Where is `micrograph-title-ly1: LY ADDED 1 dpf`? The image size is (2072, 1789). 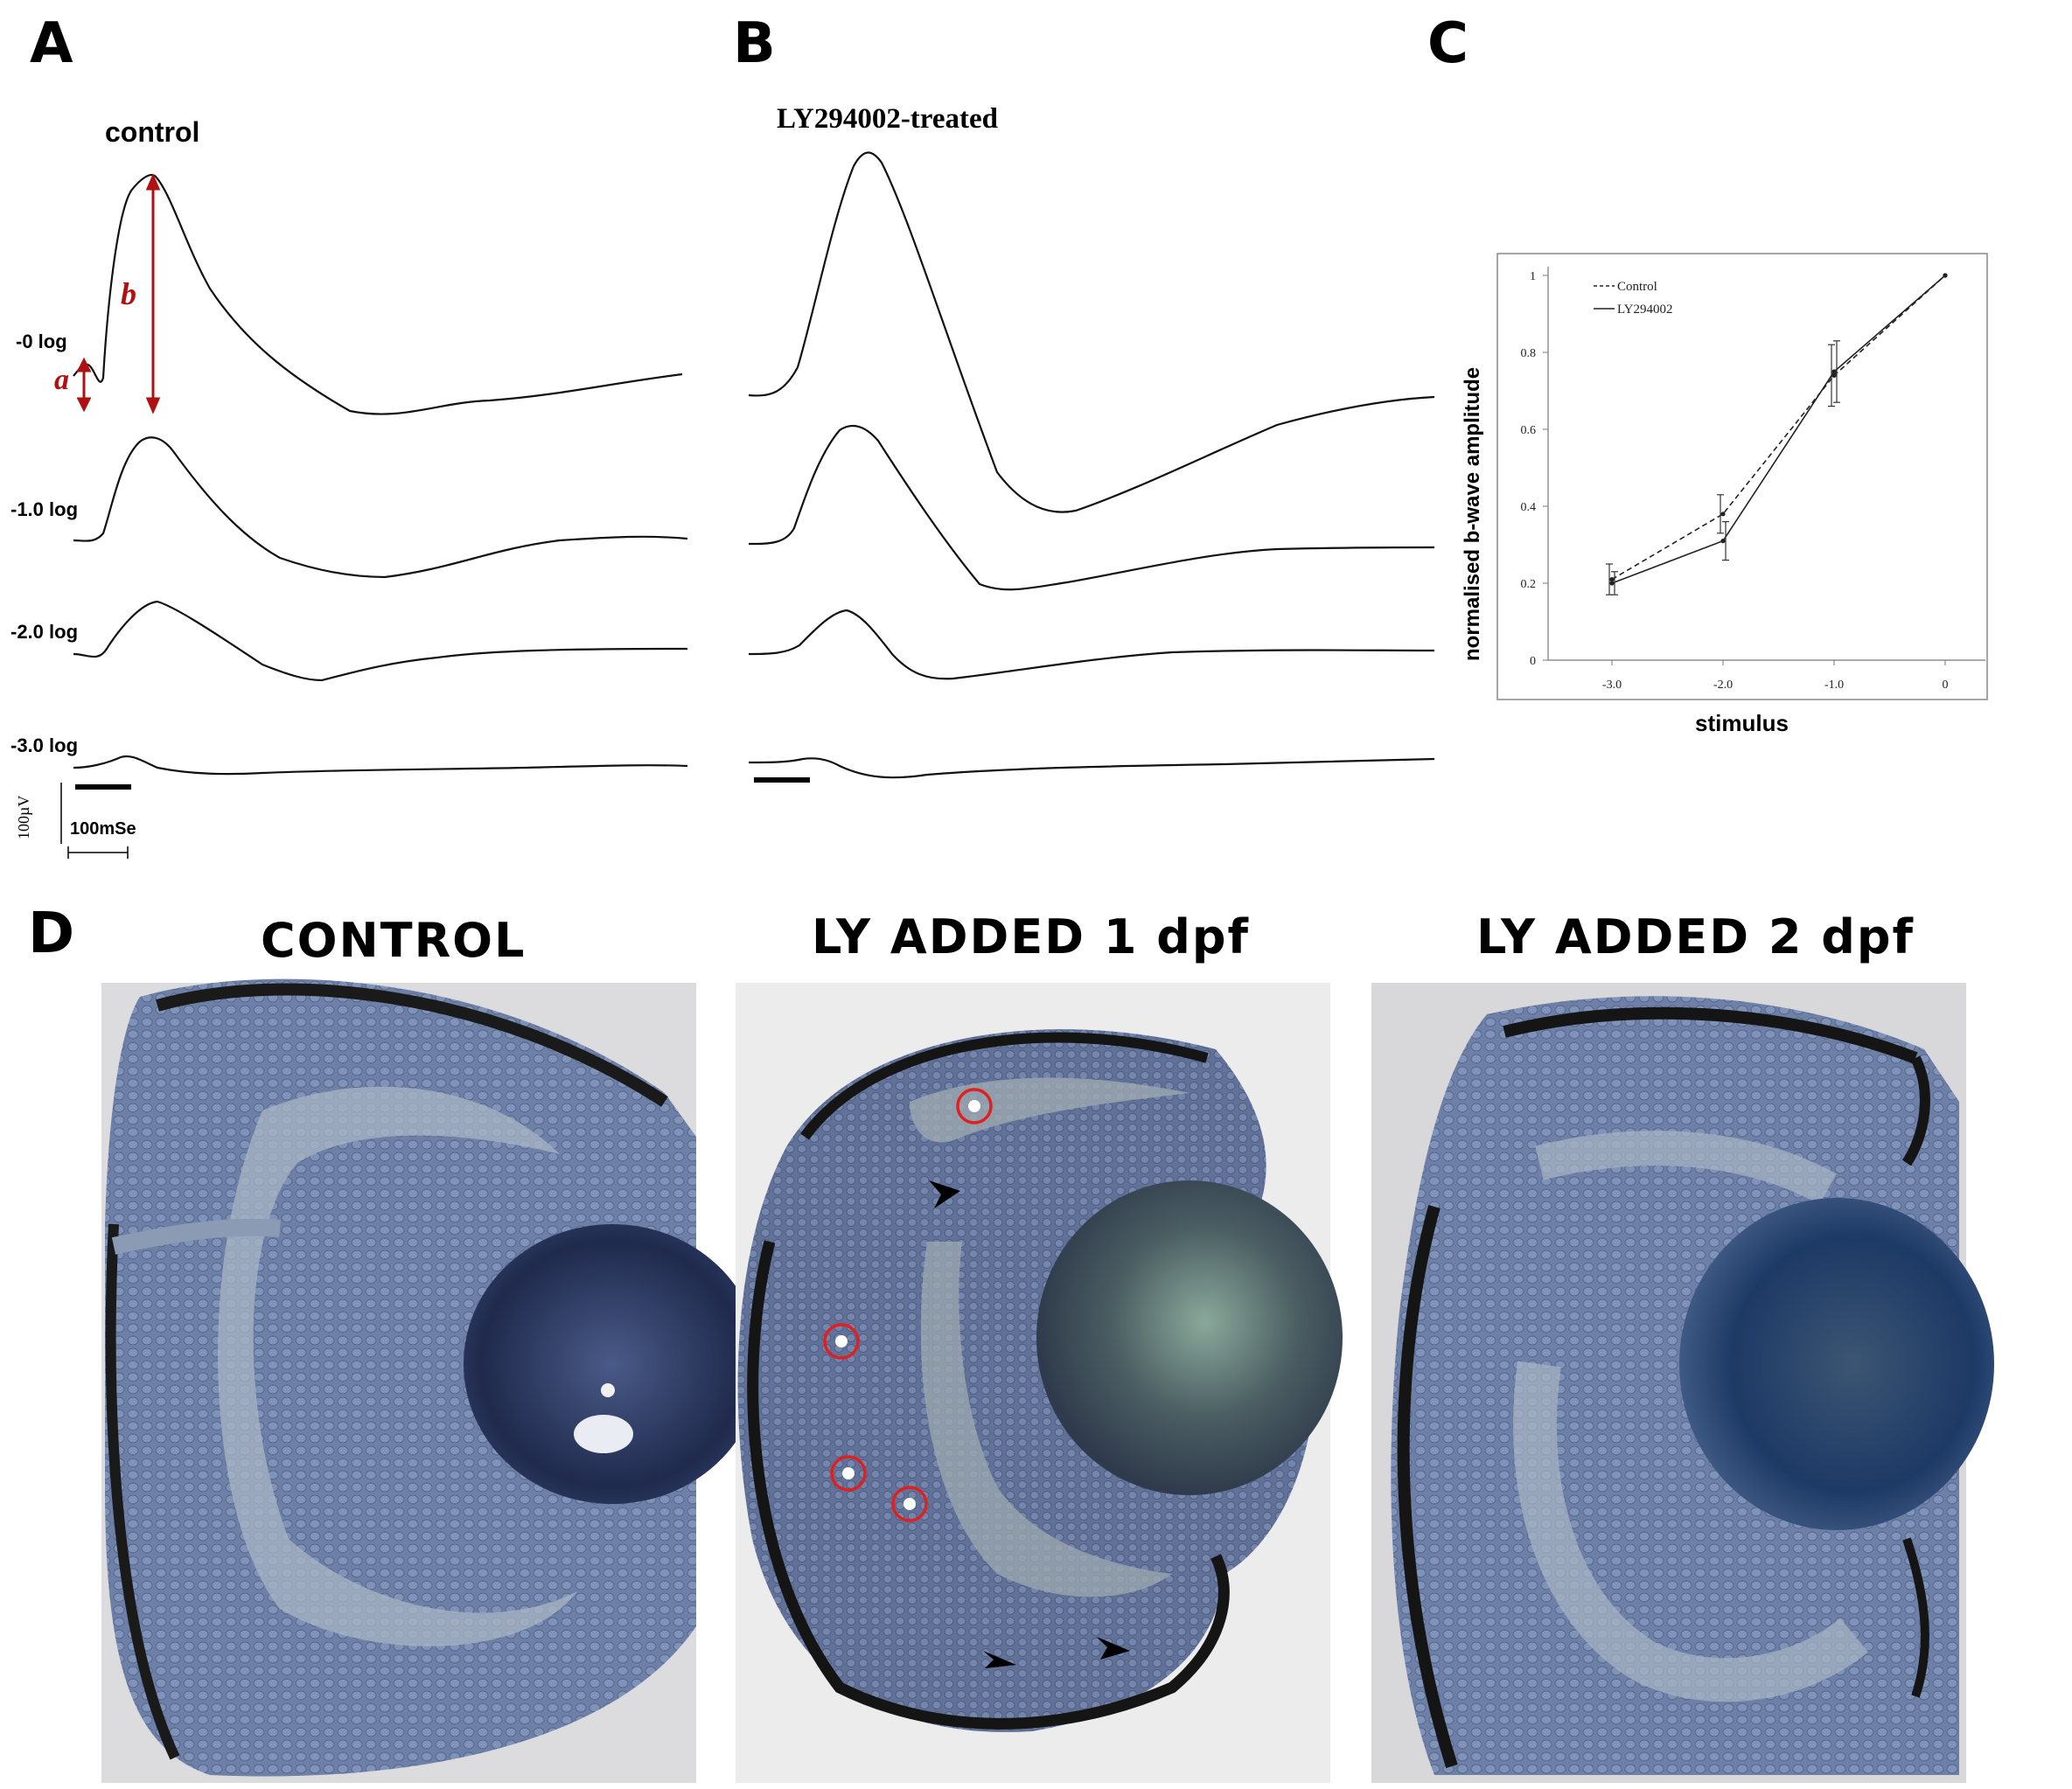 micrograph-title-ly1: LY ADDED 1 dpf is located at coordinates (1031, 937).